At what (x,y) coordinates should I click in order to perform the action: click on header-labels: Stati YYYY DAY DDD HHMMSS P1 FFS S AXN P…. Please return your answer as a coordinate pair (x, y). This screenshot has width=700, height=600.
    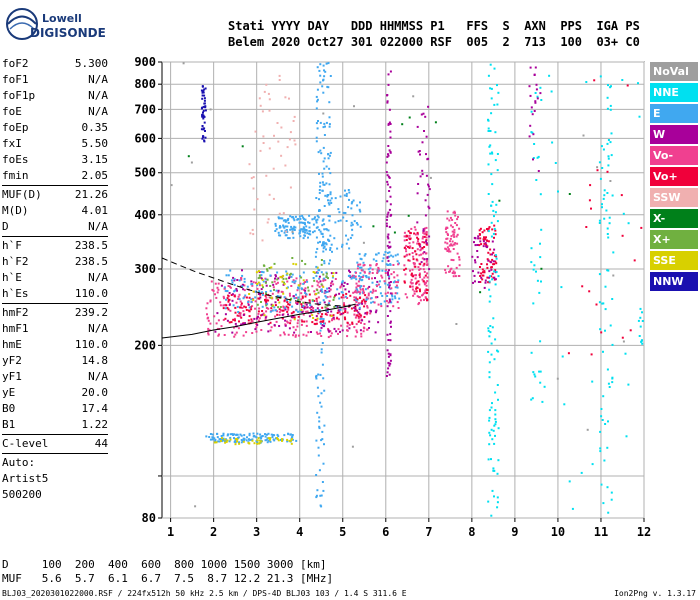
    Looking at the image, I should click on (434, 26).